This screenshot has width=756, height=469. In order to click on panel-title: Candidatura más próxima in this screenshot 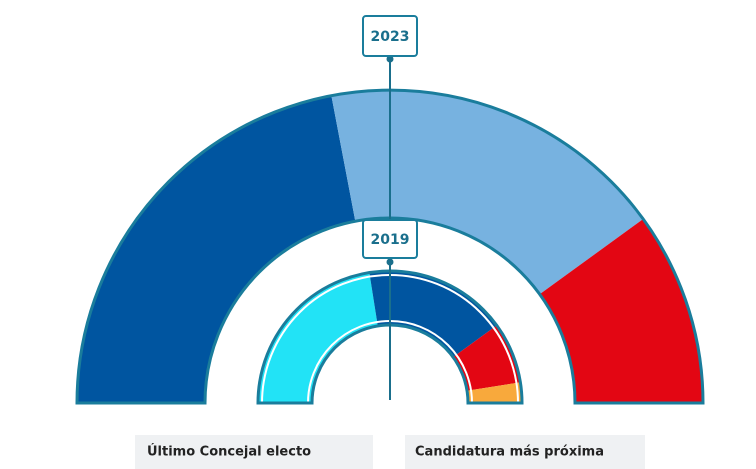, I will do `click(509, 452)`.